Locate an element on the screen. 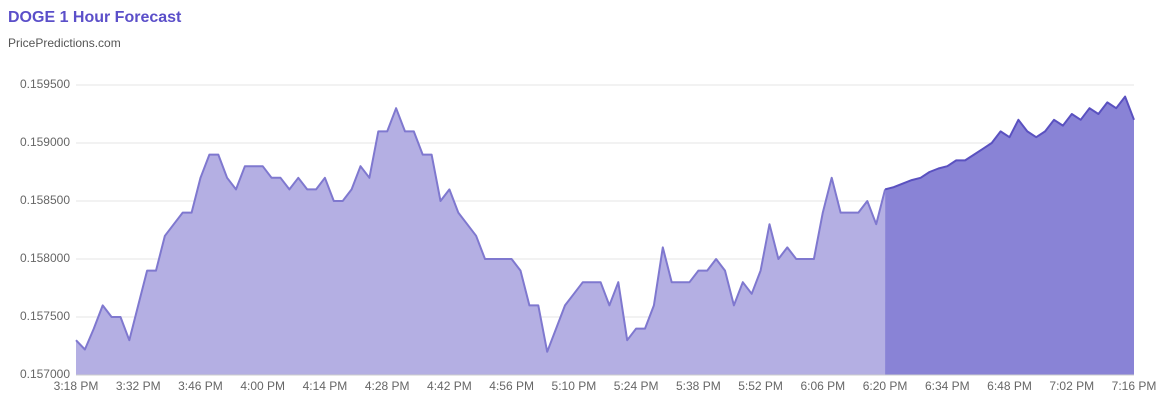 This screenshot has width=1159, height=410. y-tick-label: 0.159500 is located at coordinates (45, 84).